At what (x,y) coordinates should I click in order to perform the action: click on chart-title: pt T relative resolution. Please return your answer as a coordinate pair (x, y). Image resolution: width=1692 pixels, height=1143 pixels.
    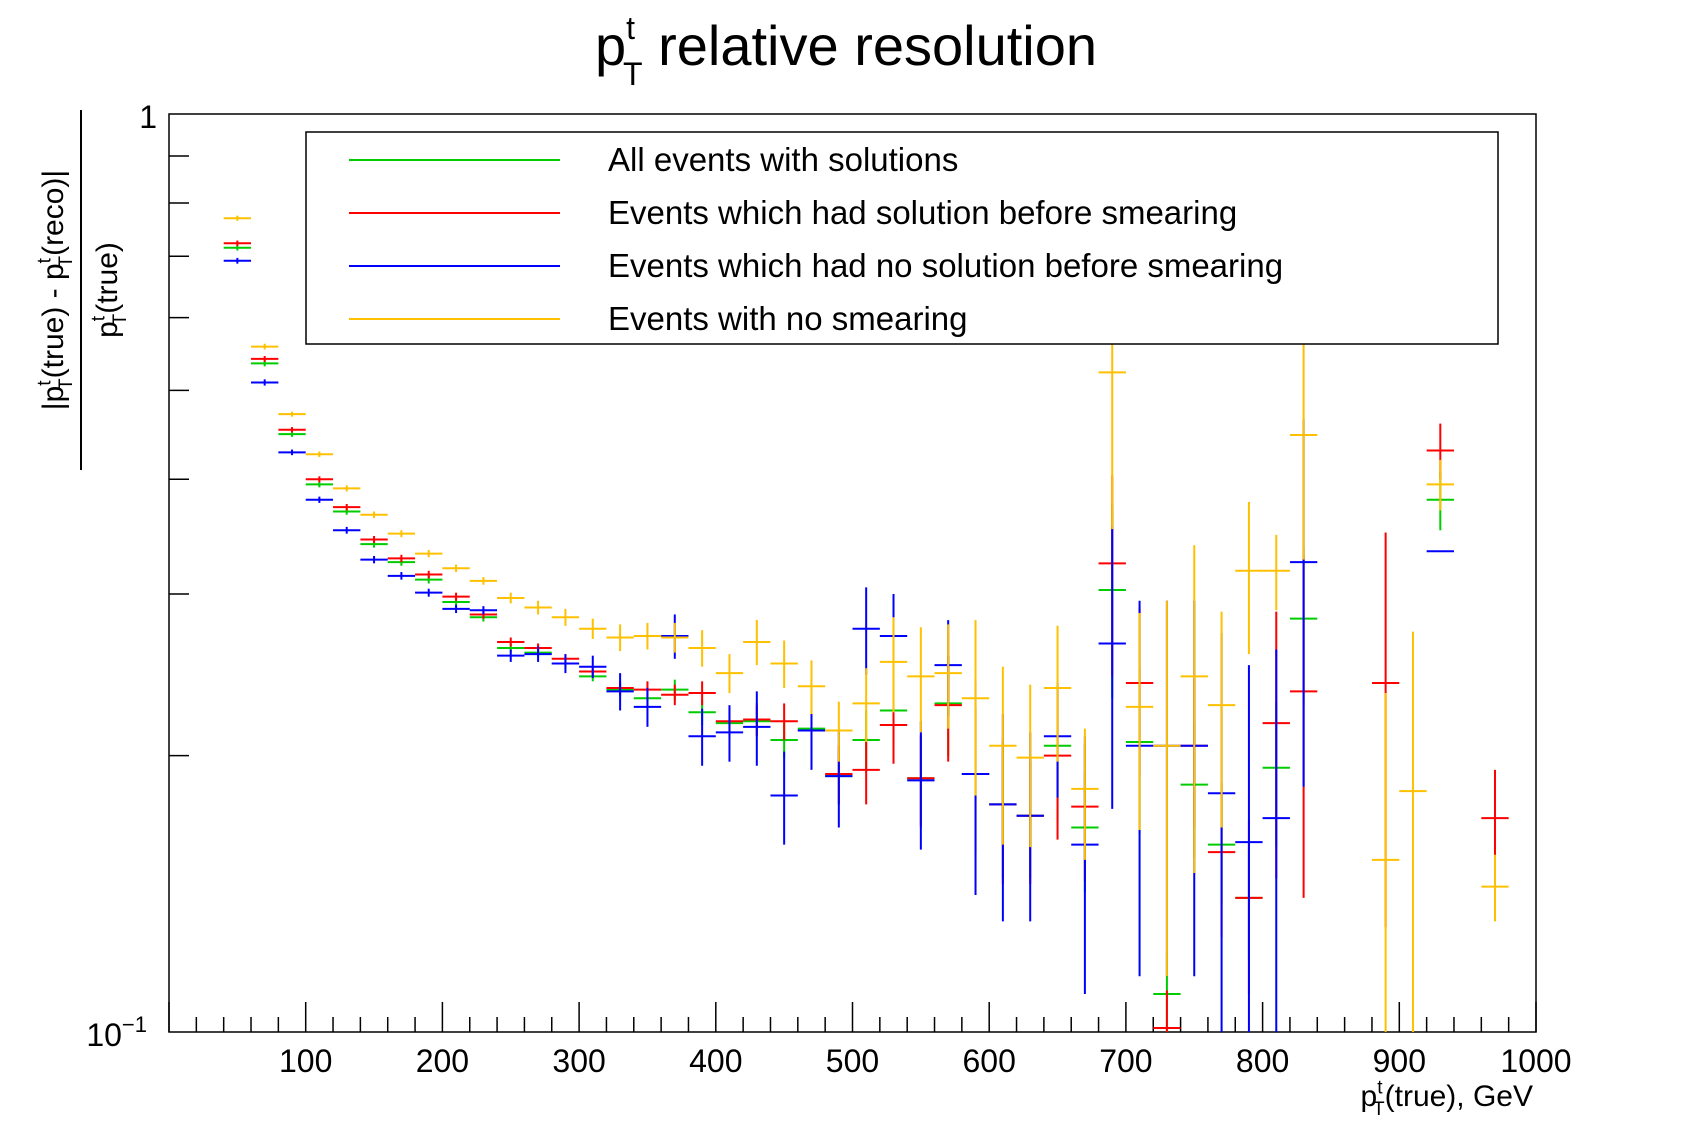
    Looking at the image, I should click on (846, 51).